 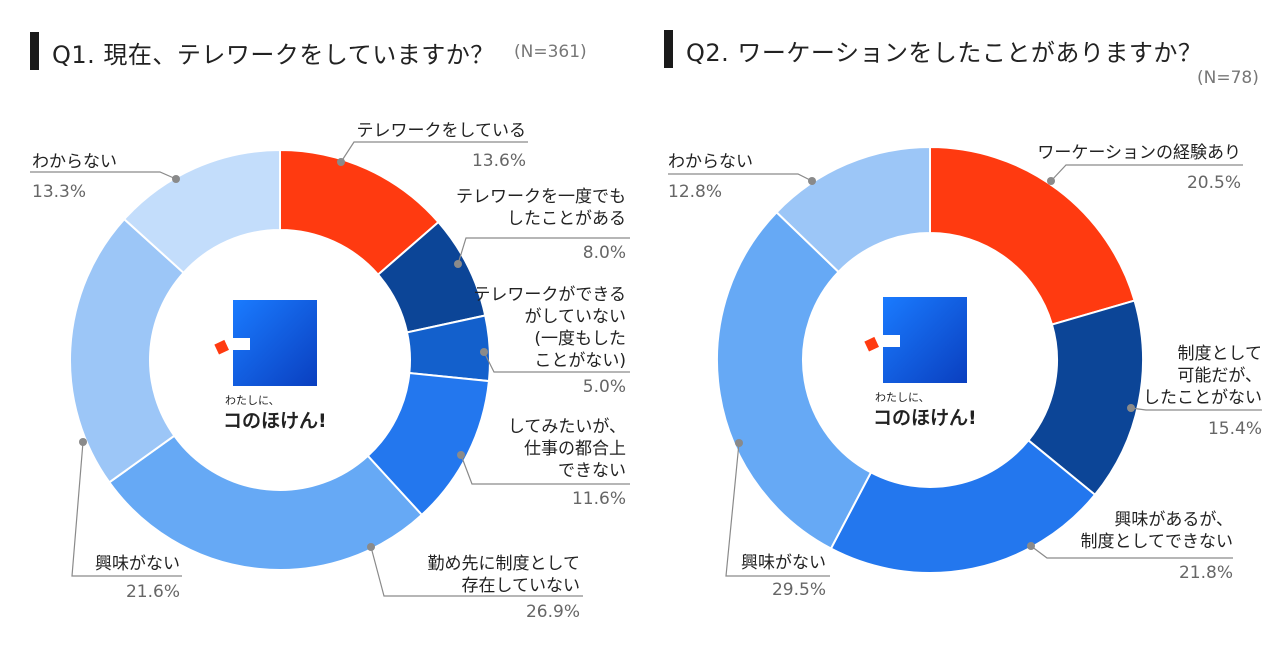 I want to click on q1-sample-size: (N=361), so click(x=550, y=52).